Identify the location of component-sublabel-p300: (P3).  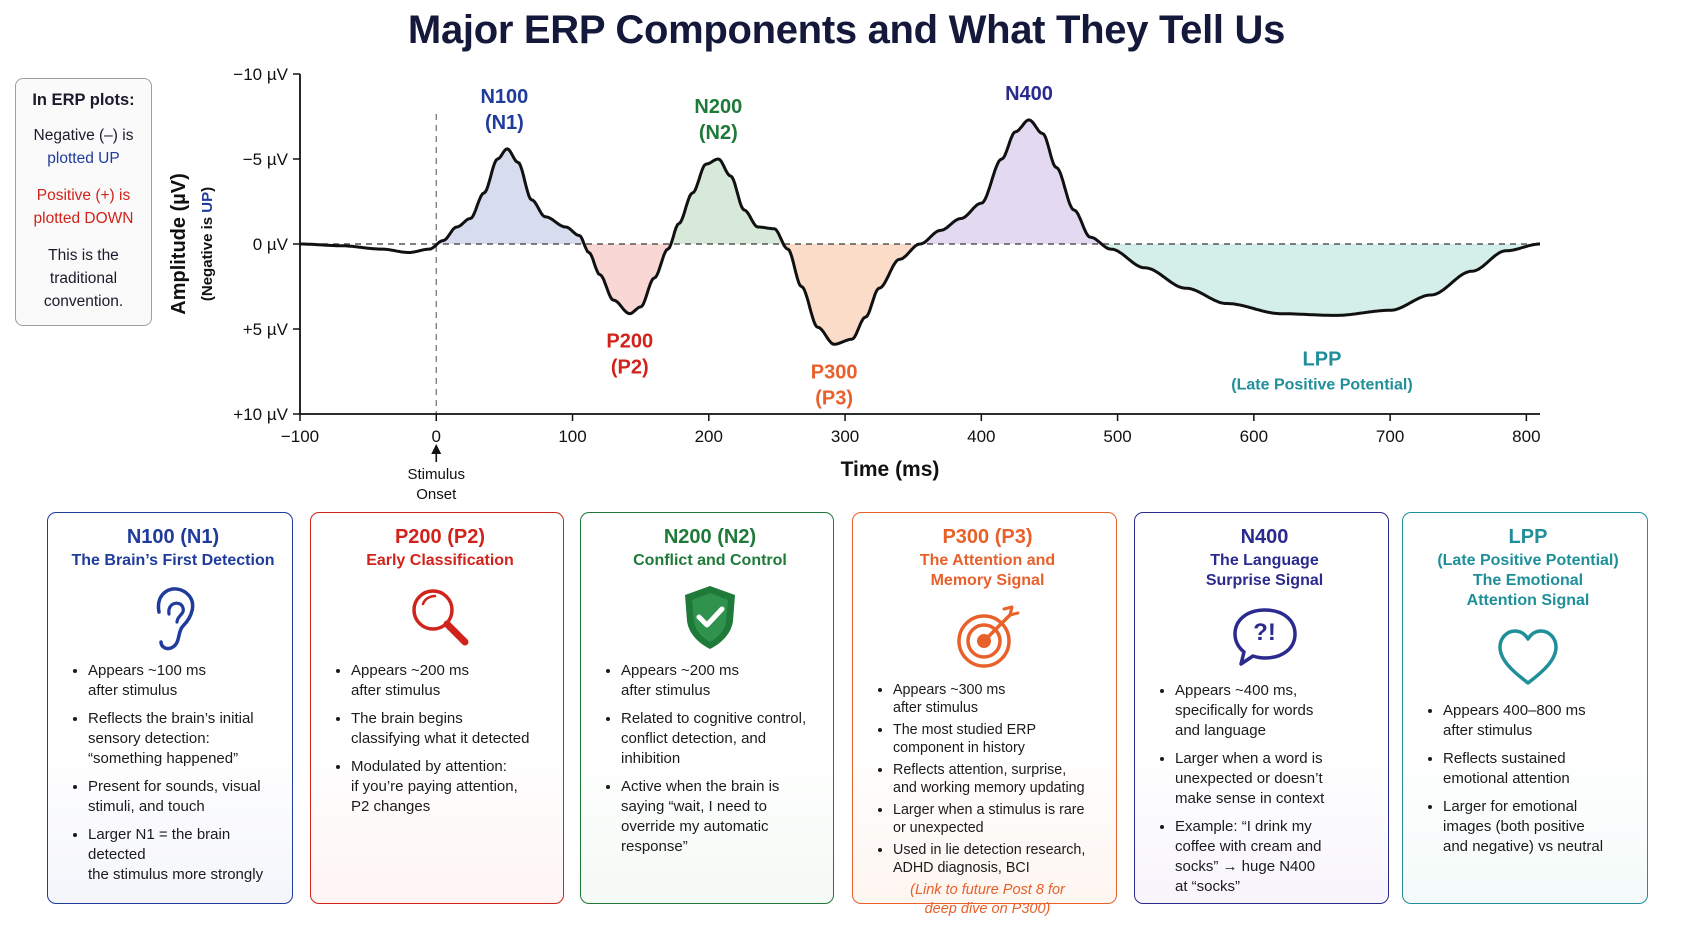
(834, 398).